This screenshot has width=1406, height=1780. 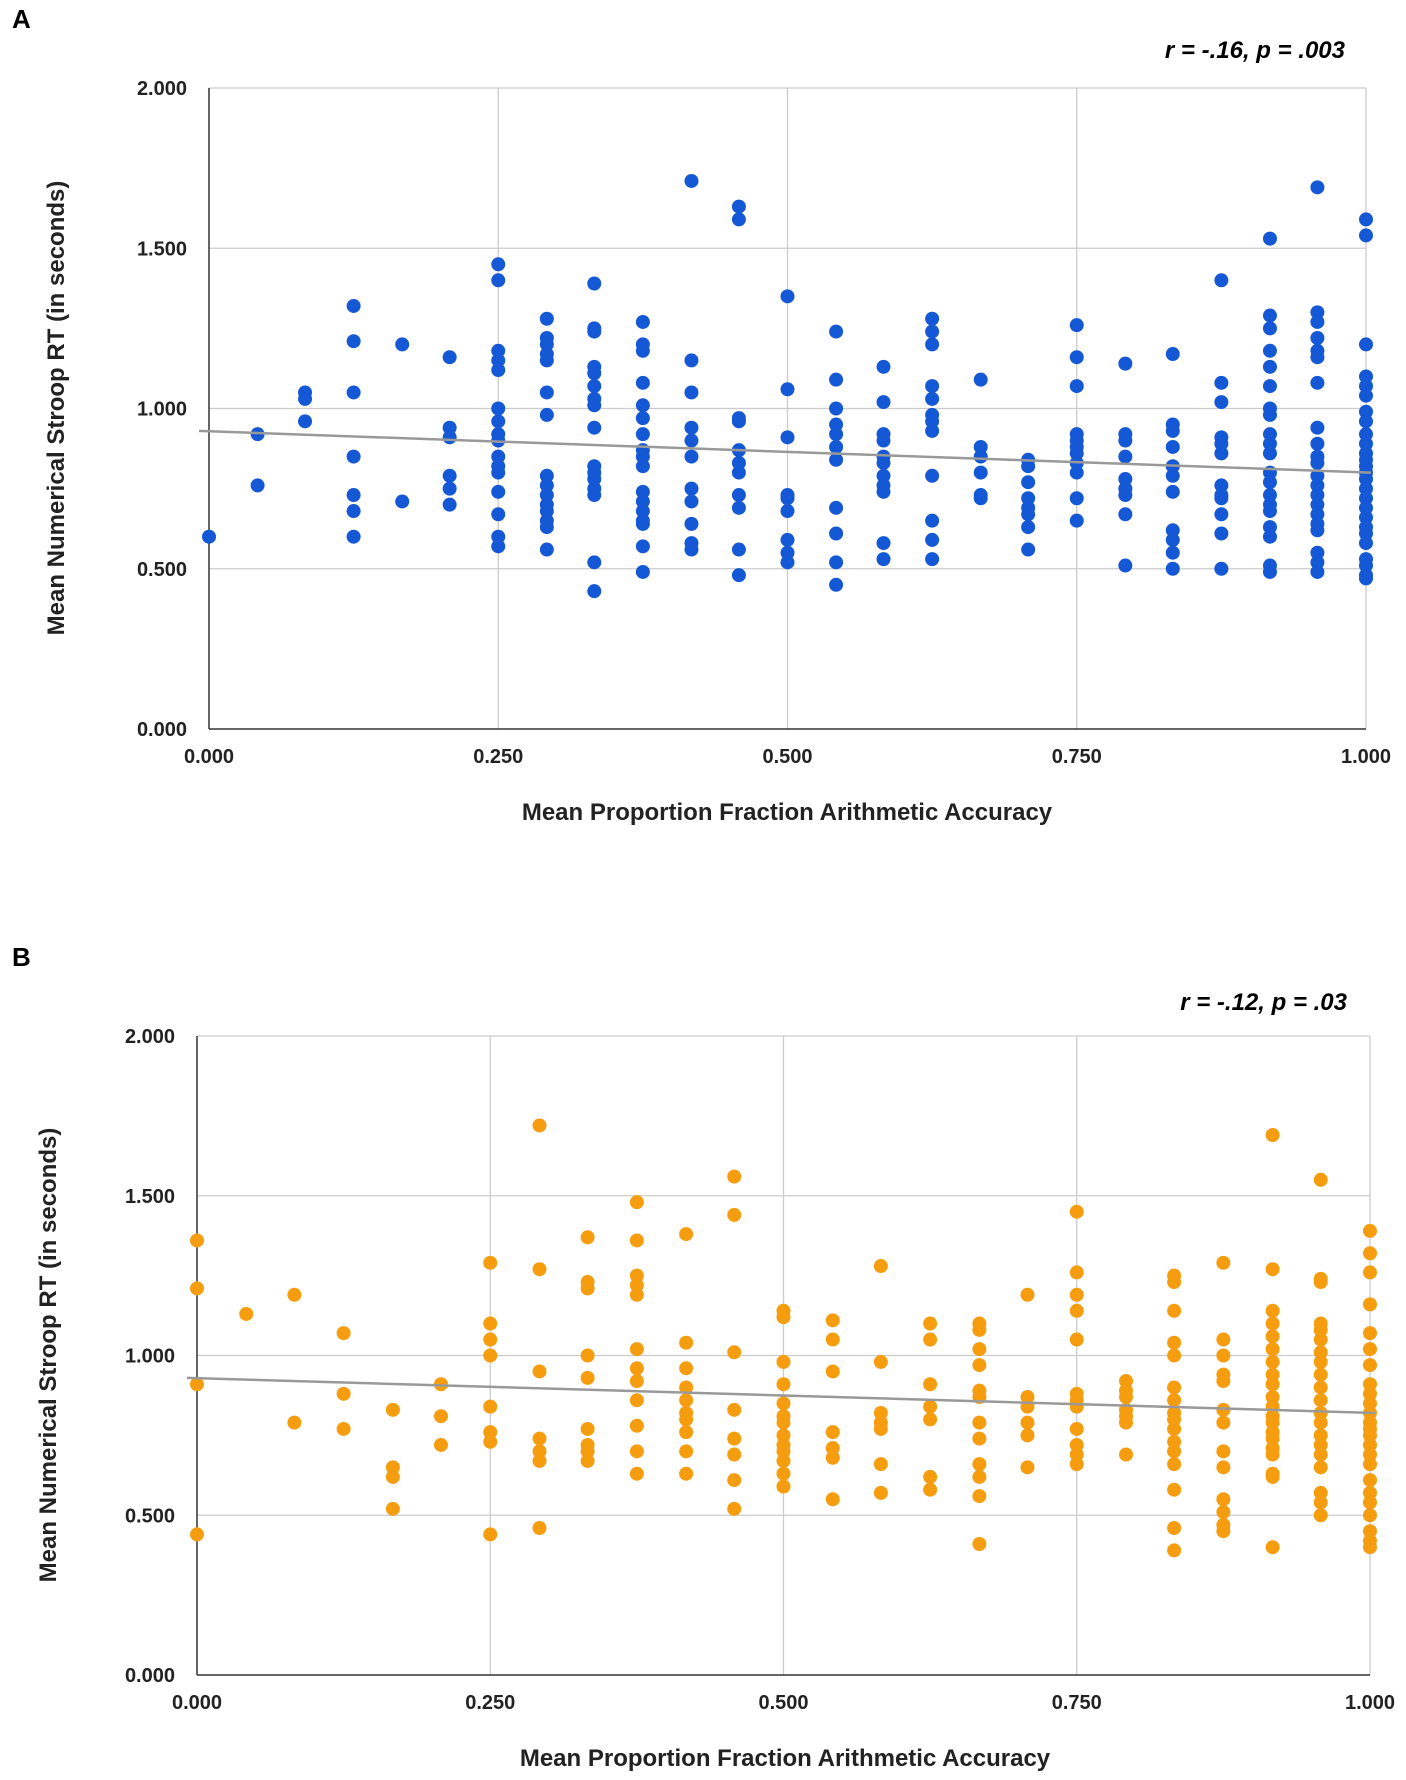 I want to click on y-tick-label: 2.000, so click(x=162, y=89).